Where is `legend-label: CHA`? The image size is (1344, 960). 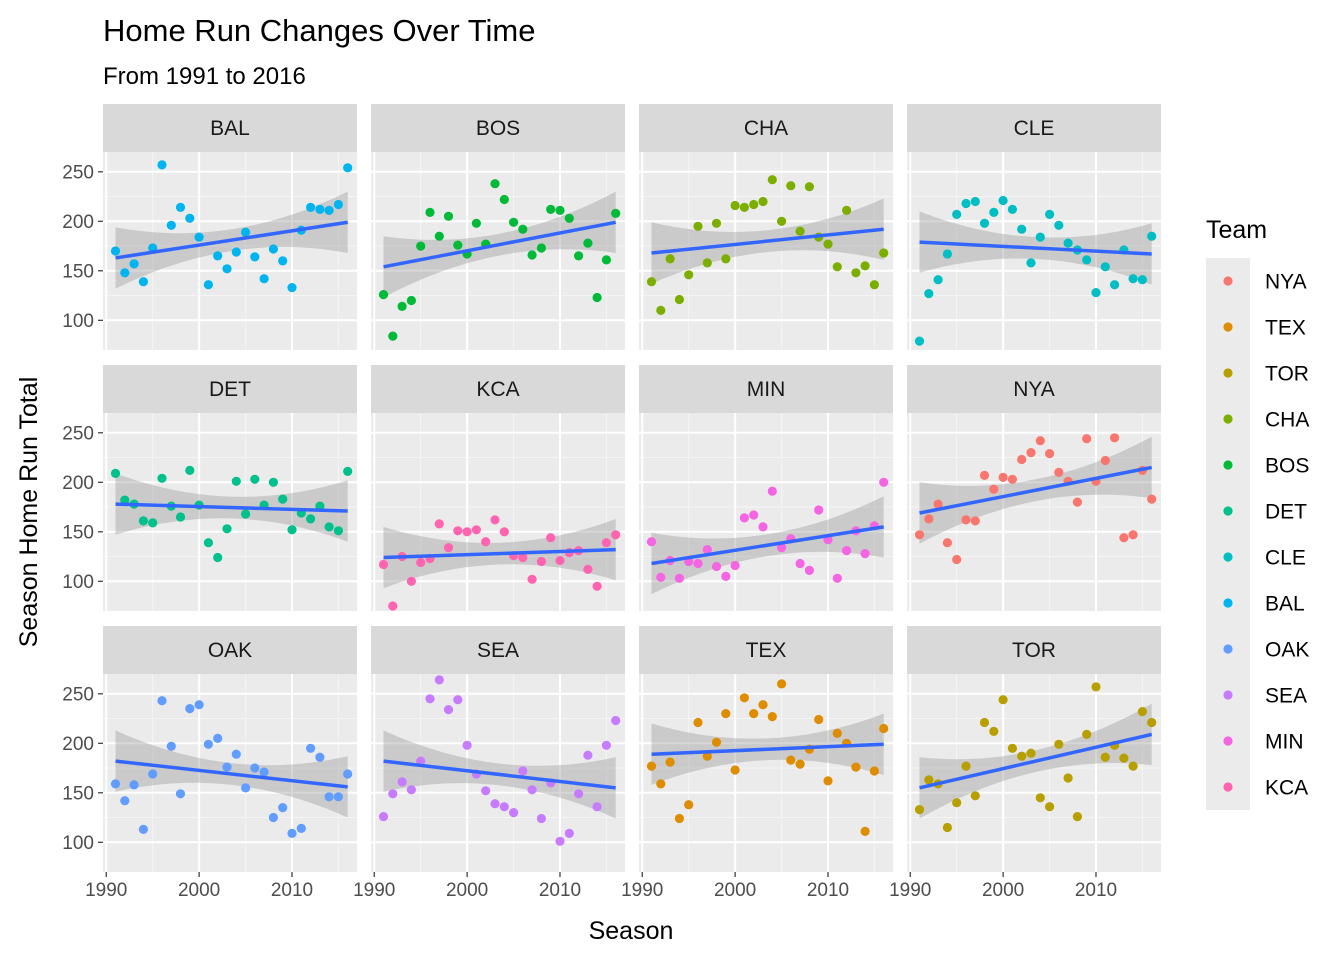 legend-label: CHA is located at coordinates (1287, 420).